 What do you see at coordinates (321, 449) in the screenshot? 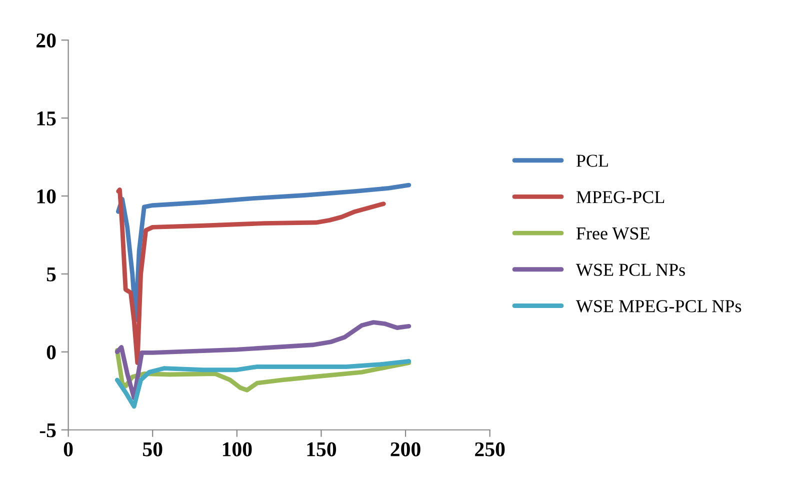
I see `x-tick-label: 150` at bounding box center [321, 449].